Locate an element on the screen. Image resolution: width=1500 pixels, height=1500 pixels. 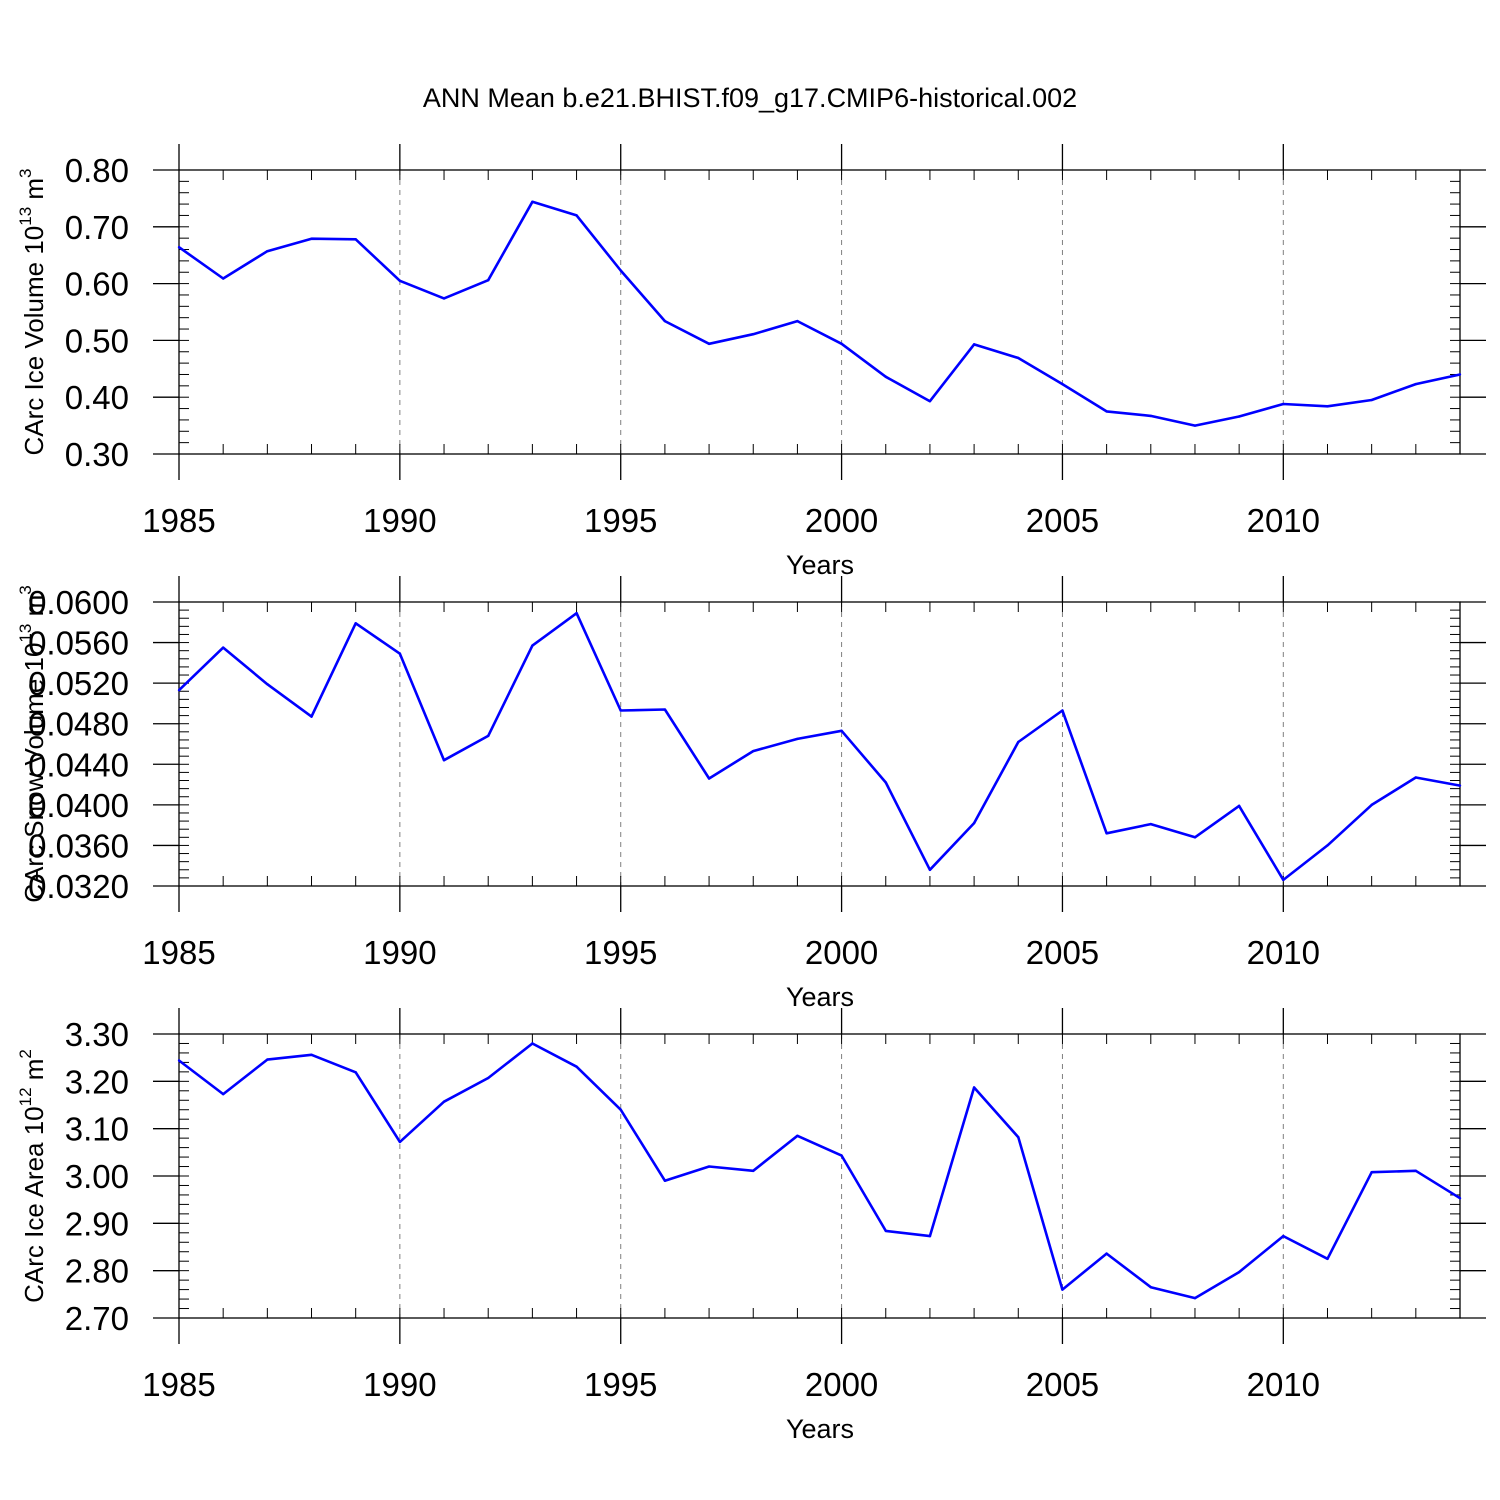
y-tick-label: 2.80 is located at coordinates (97, 1271).